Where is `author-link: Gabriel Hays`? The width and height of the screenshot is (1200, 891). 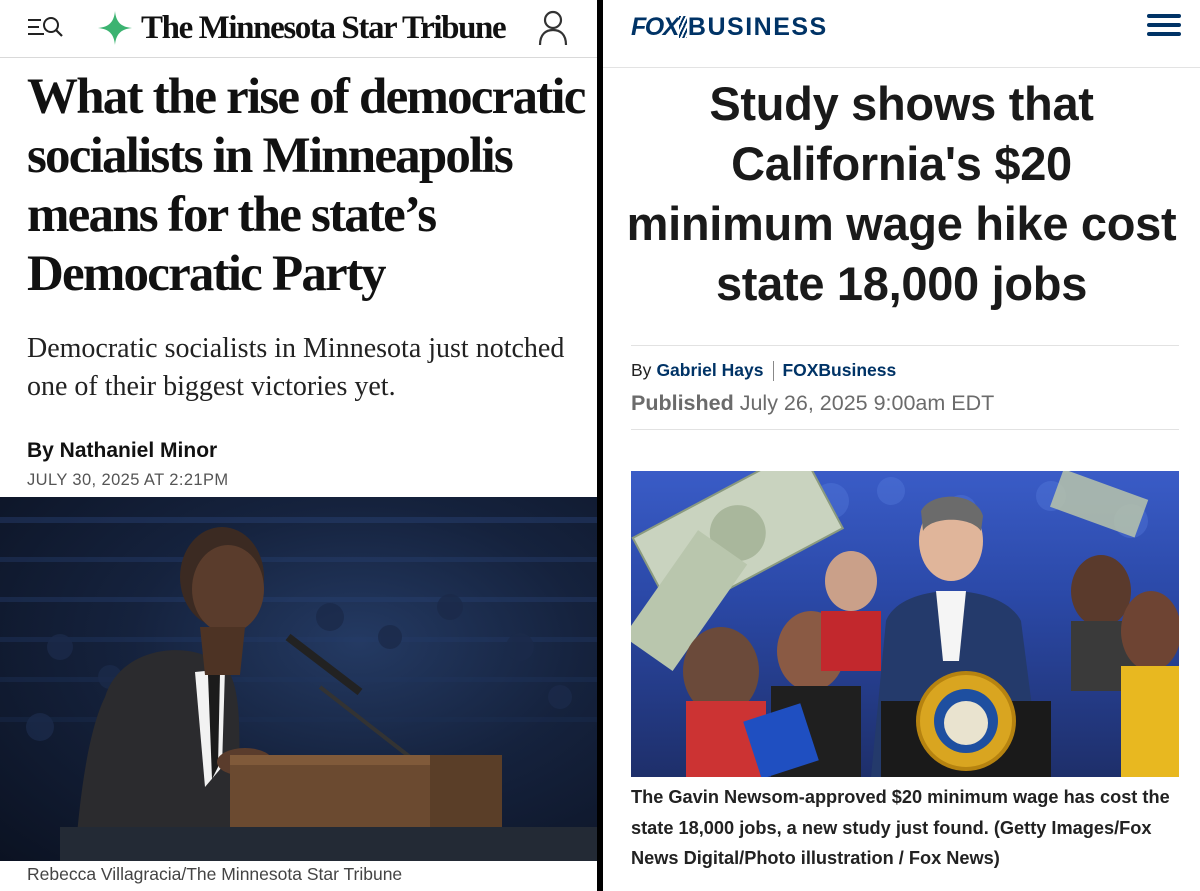
author-link: Gabriel Hays is located at coordinates (710, 370).